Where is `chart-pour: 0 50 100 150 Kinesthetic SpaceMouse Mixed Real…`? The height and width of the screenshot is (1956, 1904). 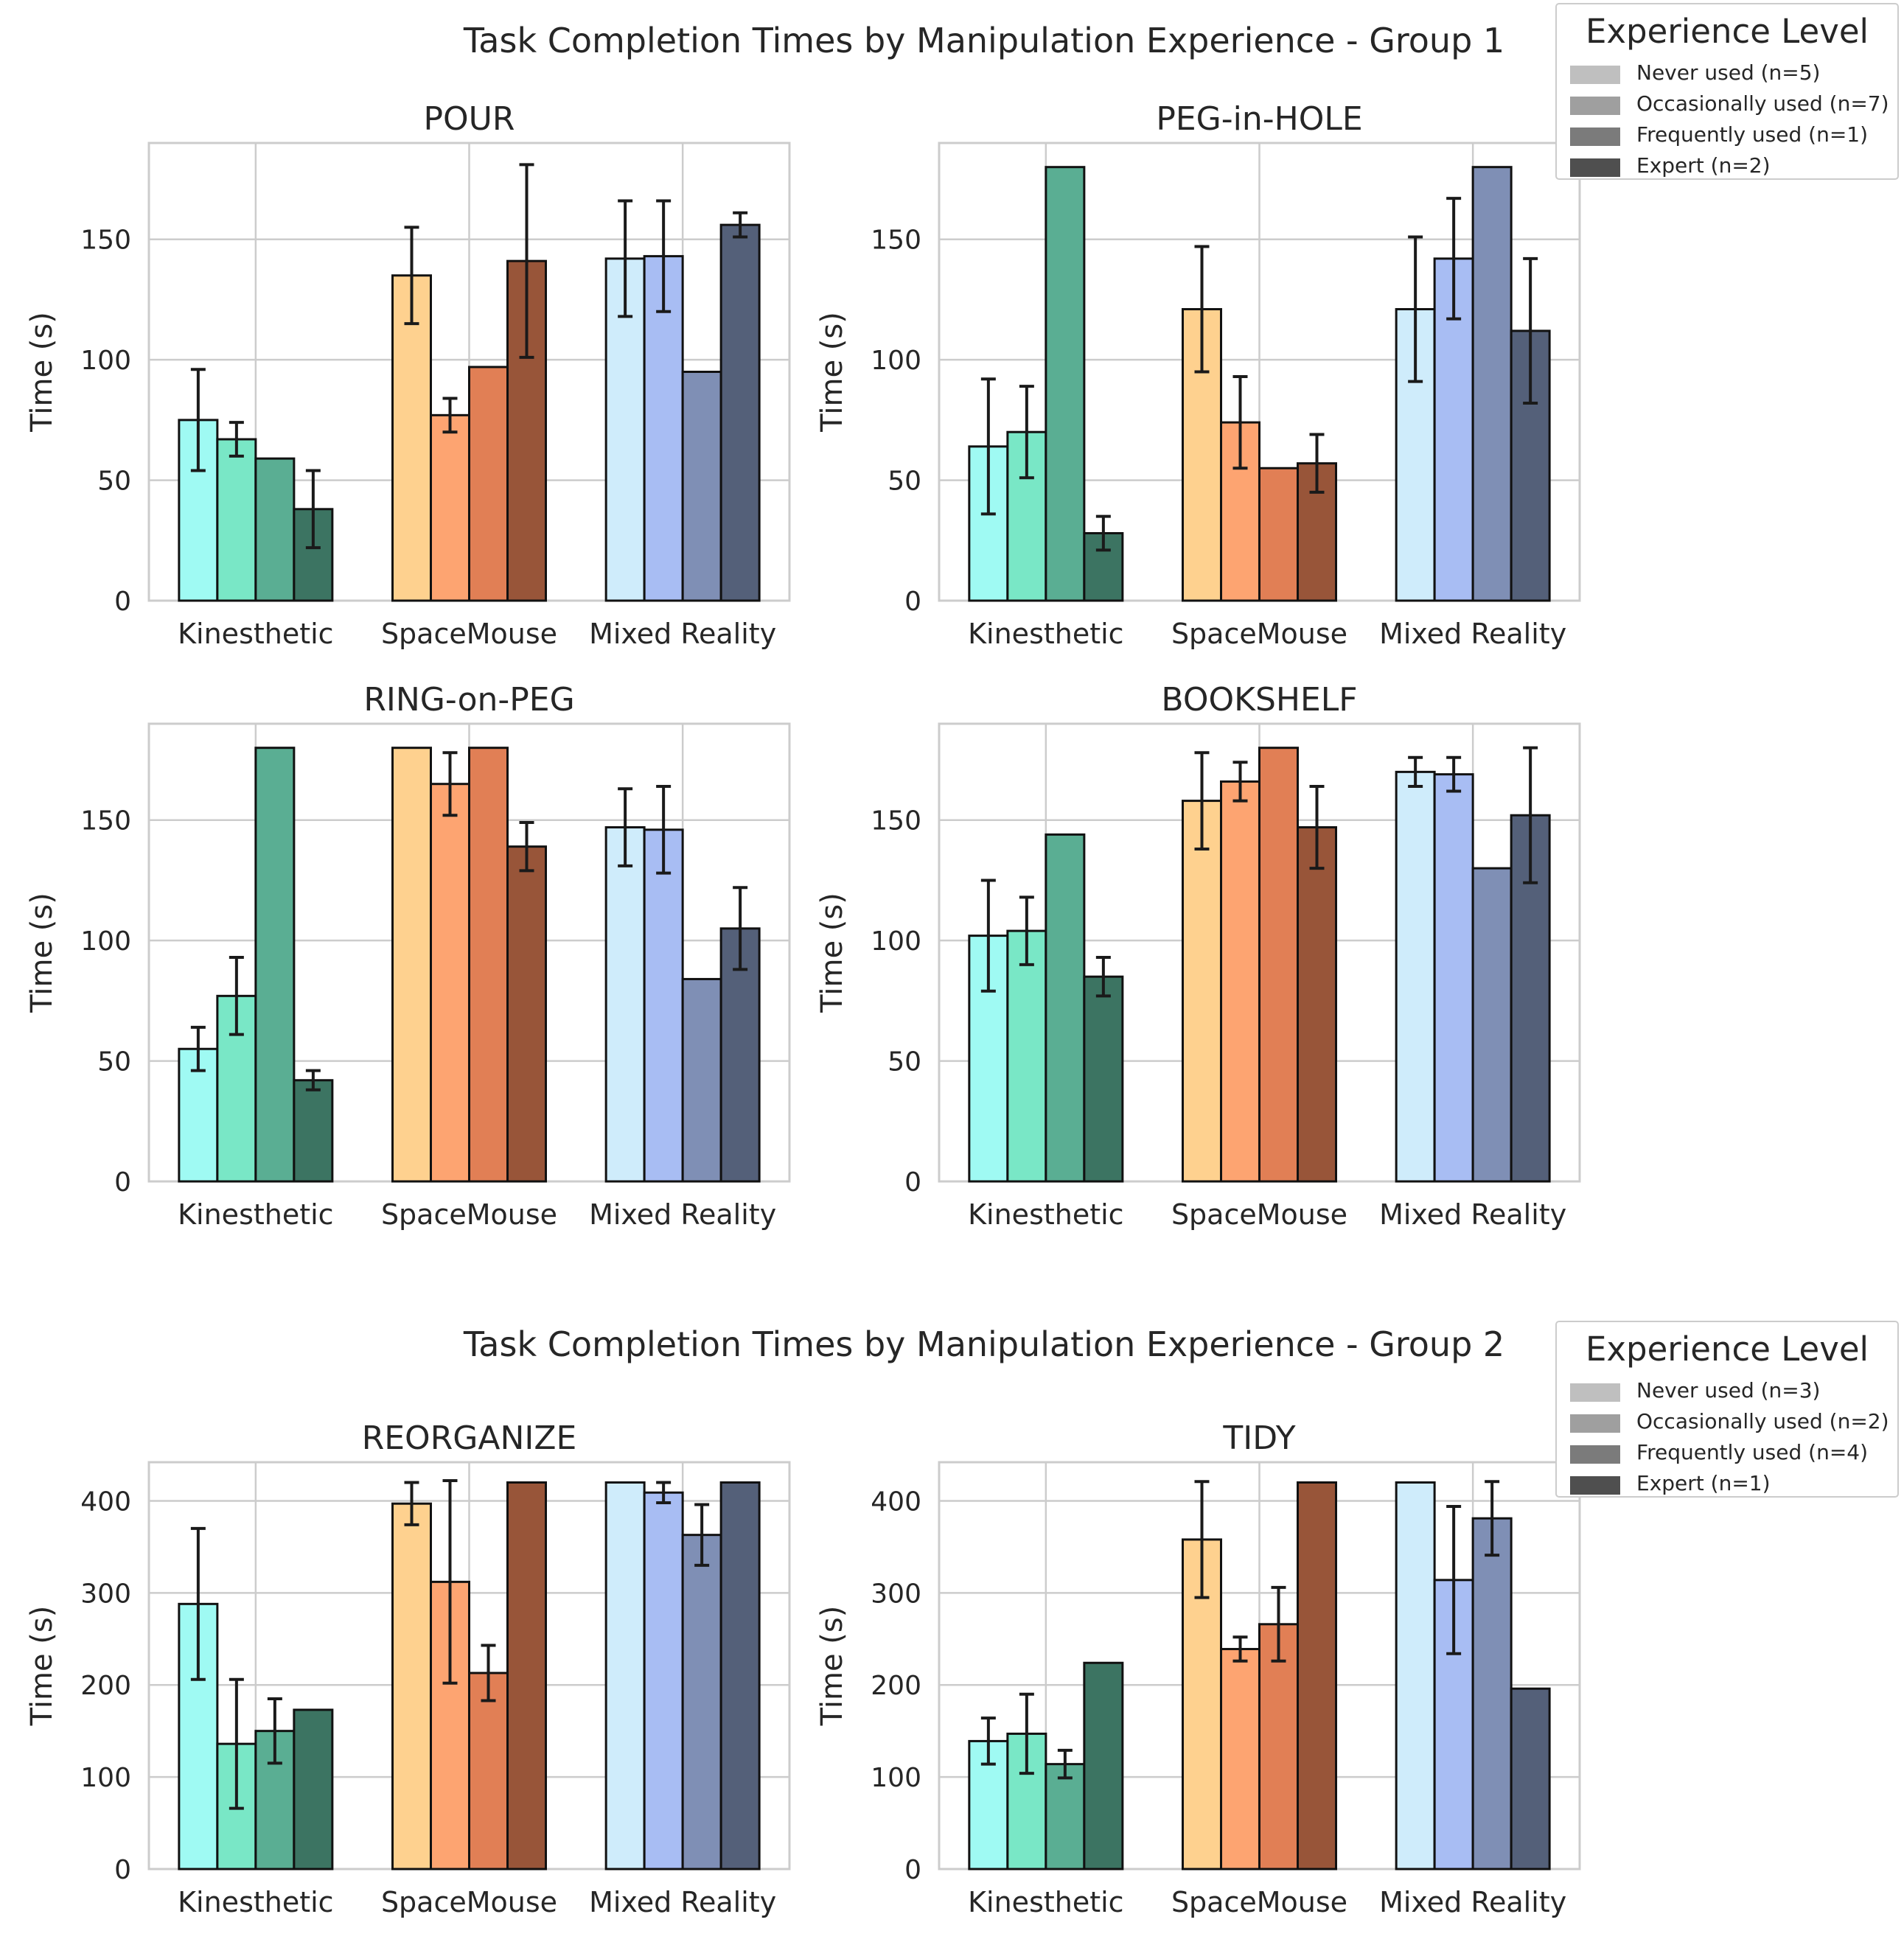 chart-pour: 0 50 100 150 Kinesthetic SpaceMouse Mixed Real… is located at coordinates (408, 375).